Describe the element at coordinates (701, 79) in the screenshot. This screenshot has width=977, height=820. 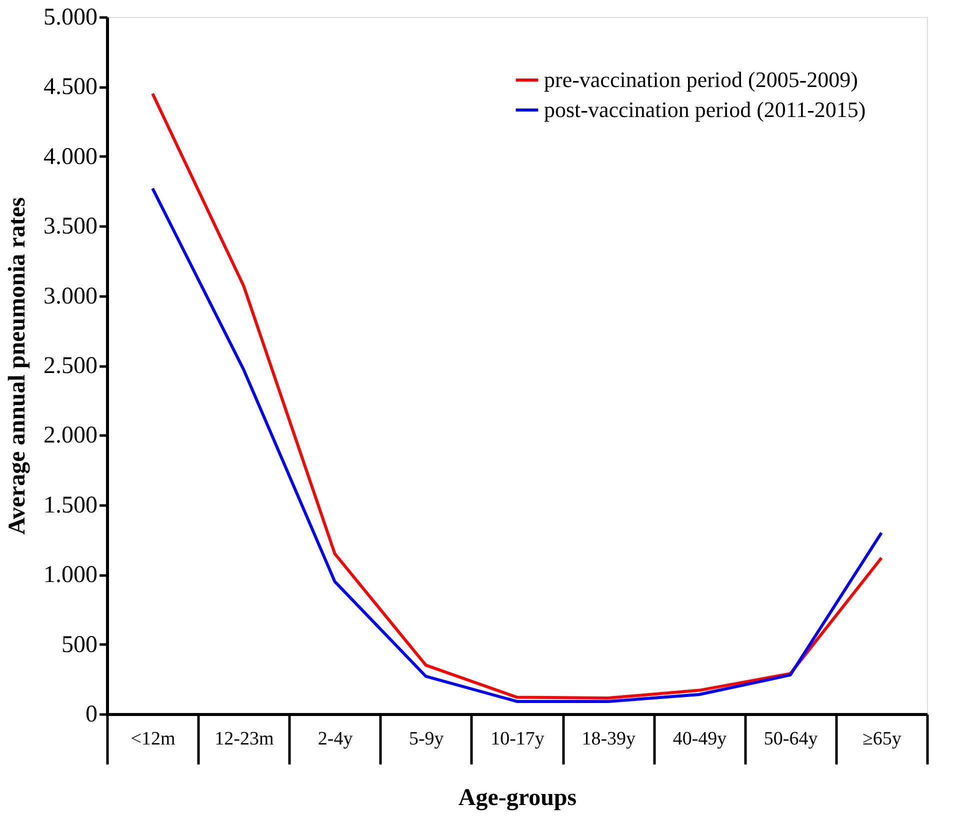
I see `legend-label: pre-vaccination period (2005-2009)` at that location.